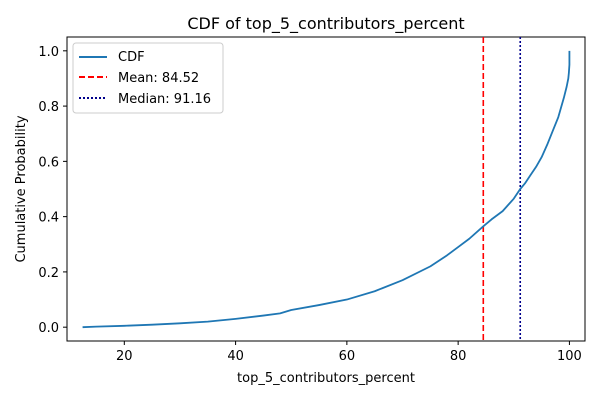  Describe the element at coordinates (21, 188) in the screenshot. I see `y-axis-label: Cumulative Probability` at that location.